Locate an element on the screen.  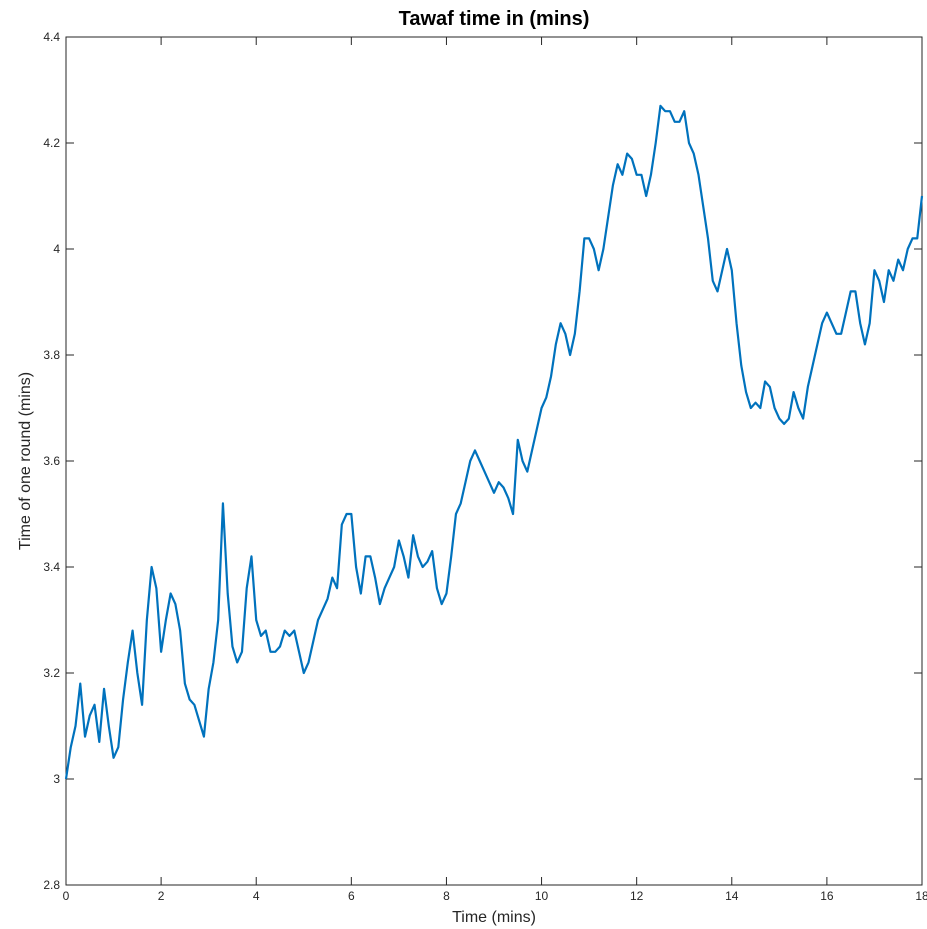
y-tick-label: 4 is located at coordinates (56, 249).